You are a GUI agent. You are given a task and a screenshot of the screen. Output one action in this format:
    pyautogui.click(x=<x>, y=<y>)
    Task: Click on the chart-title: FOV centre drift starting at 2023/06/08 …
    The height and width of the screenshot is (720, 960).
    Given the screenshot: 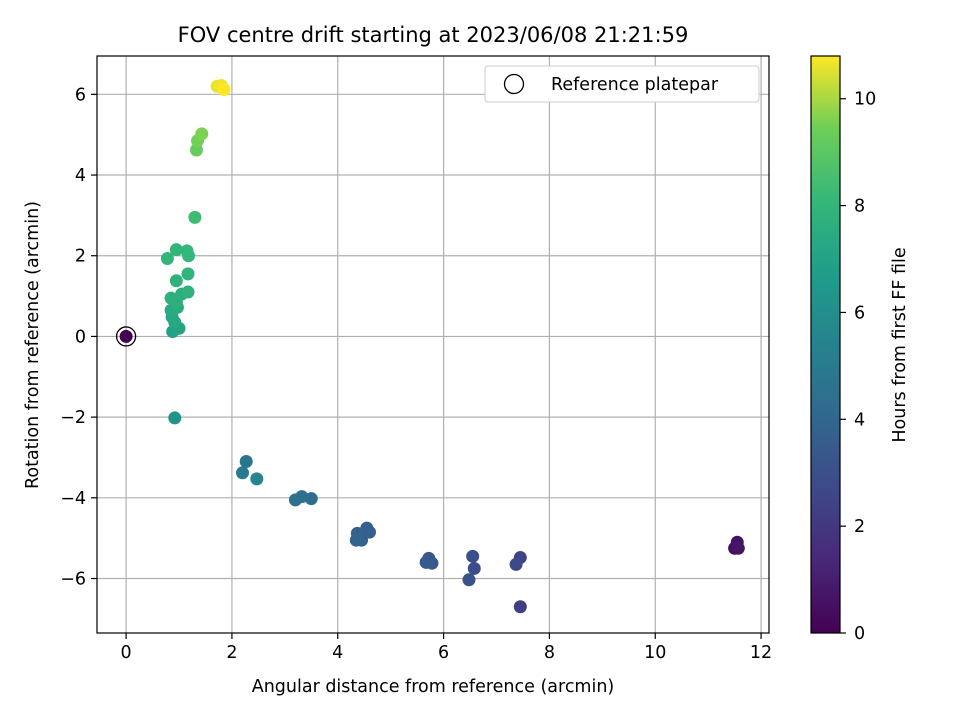 What is the action you would take?
    pyautogui.click(x=433, y=35)
    